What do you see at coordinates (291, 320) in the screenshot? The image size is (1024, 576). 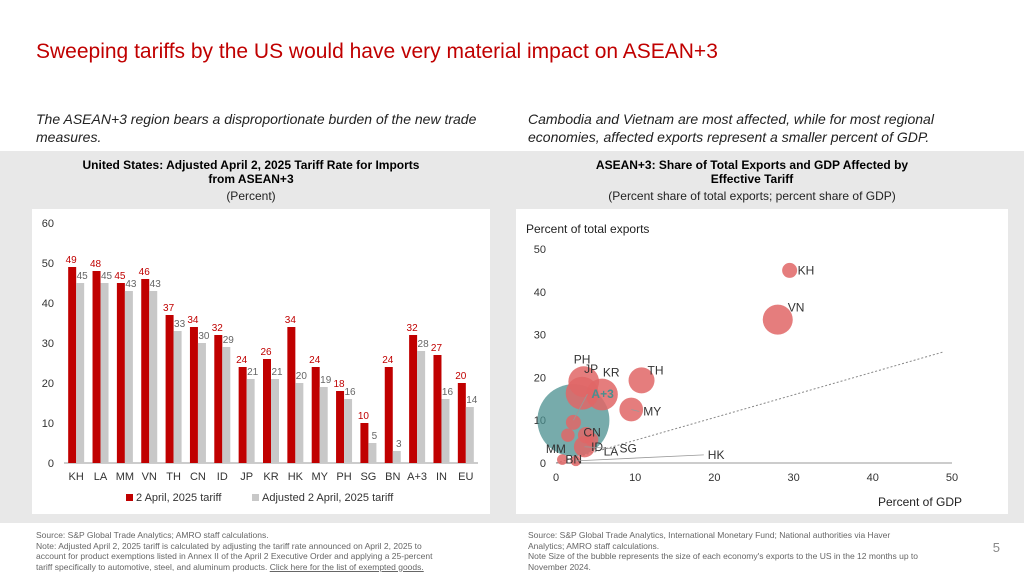 I see `bar-data-label: 34` at bounding box center [291, 320].